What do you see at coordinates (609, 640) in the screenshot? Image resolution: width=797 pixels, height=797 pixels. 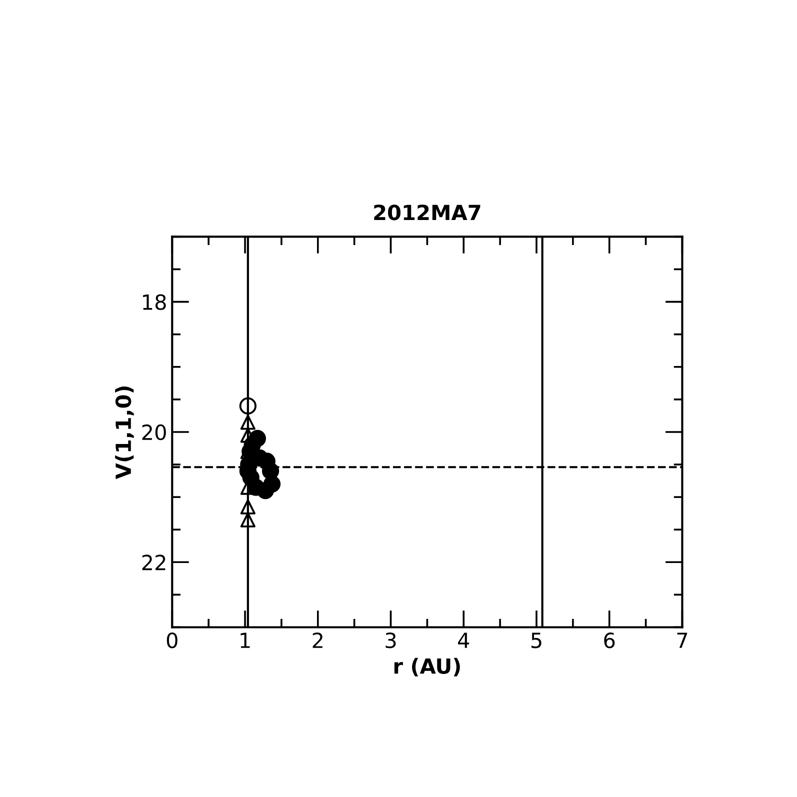 I see `x-tick-label: 6` at bounding box center [609, 640].